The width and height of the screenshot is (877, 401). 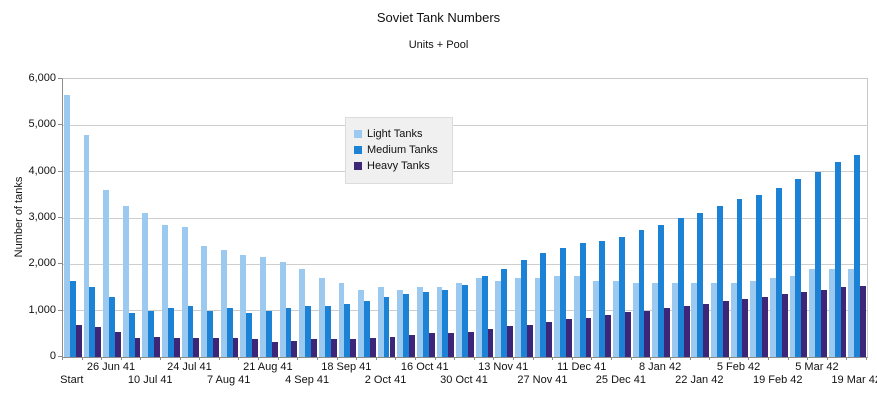 What do you see at coordinates (817, 367) in the screenshot?
I see `x-axis-label-5-mar-42: 5 Mar 42` at bounding box center [817, 367].